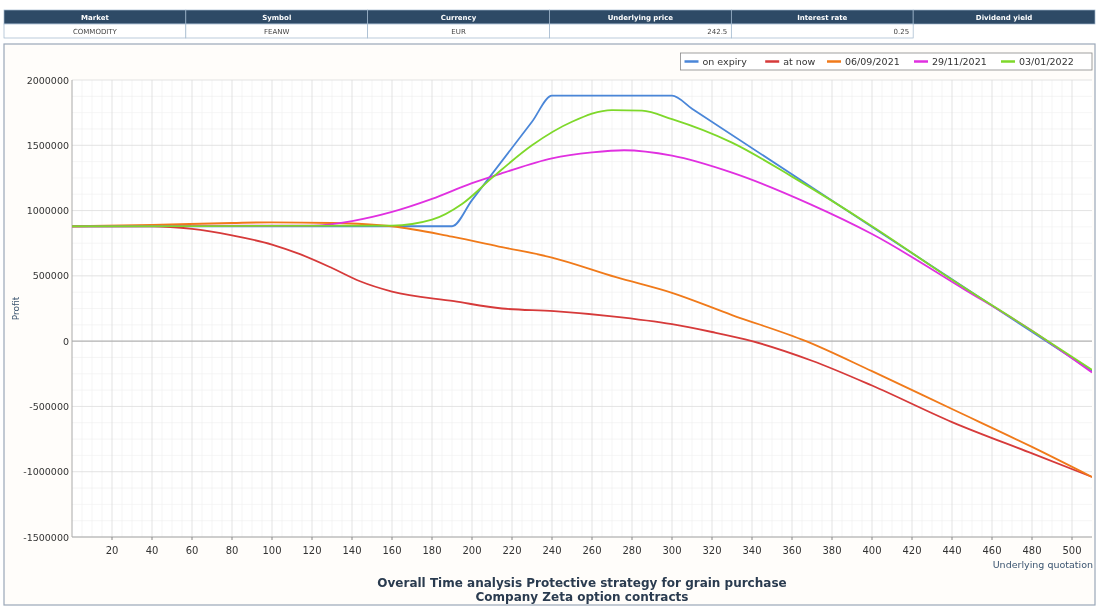 This screenshot has width=1099, height=607. Describe the element at coordinates (1072, 550) in the screenshot. I see `x-tick-label: 500` at that location.